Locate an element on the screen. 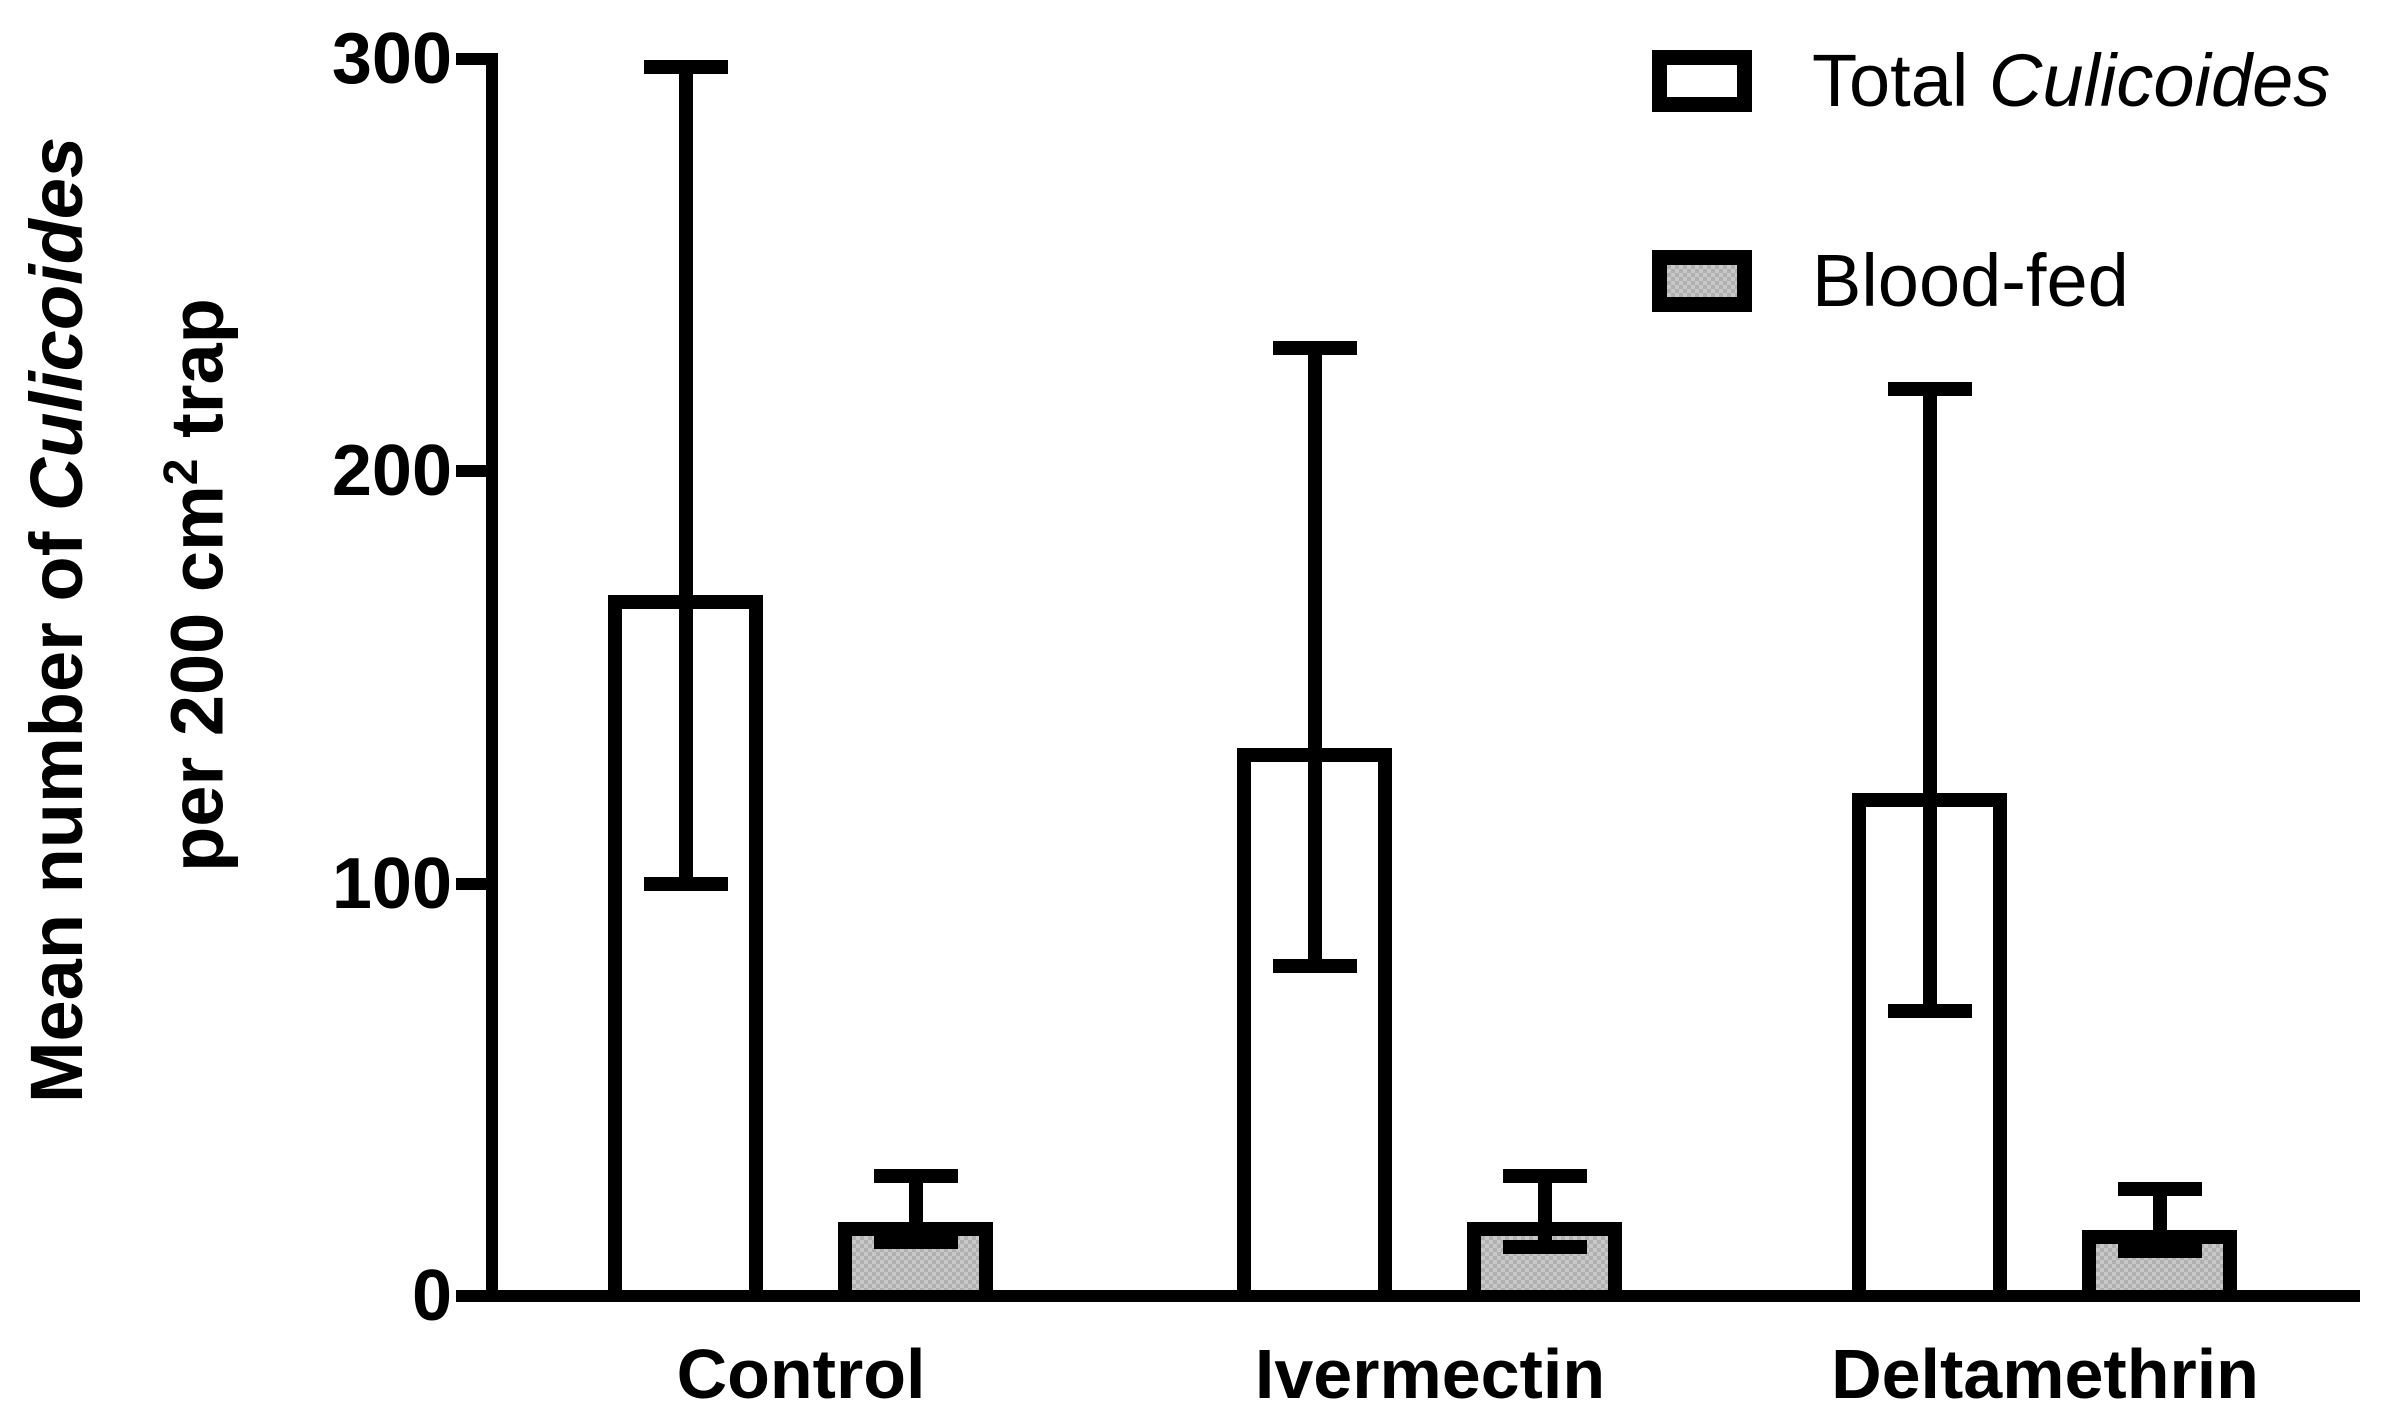 The height and width of the screenshot is (1428, 2389). error-cap-top-total-deltamethrin is located at coordinates (1930, 389).